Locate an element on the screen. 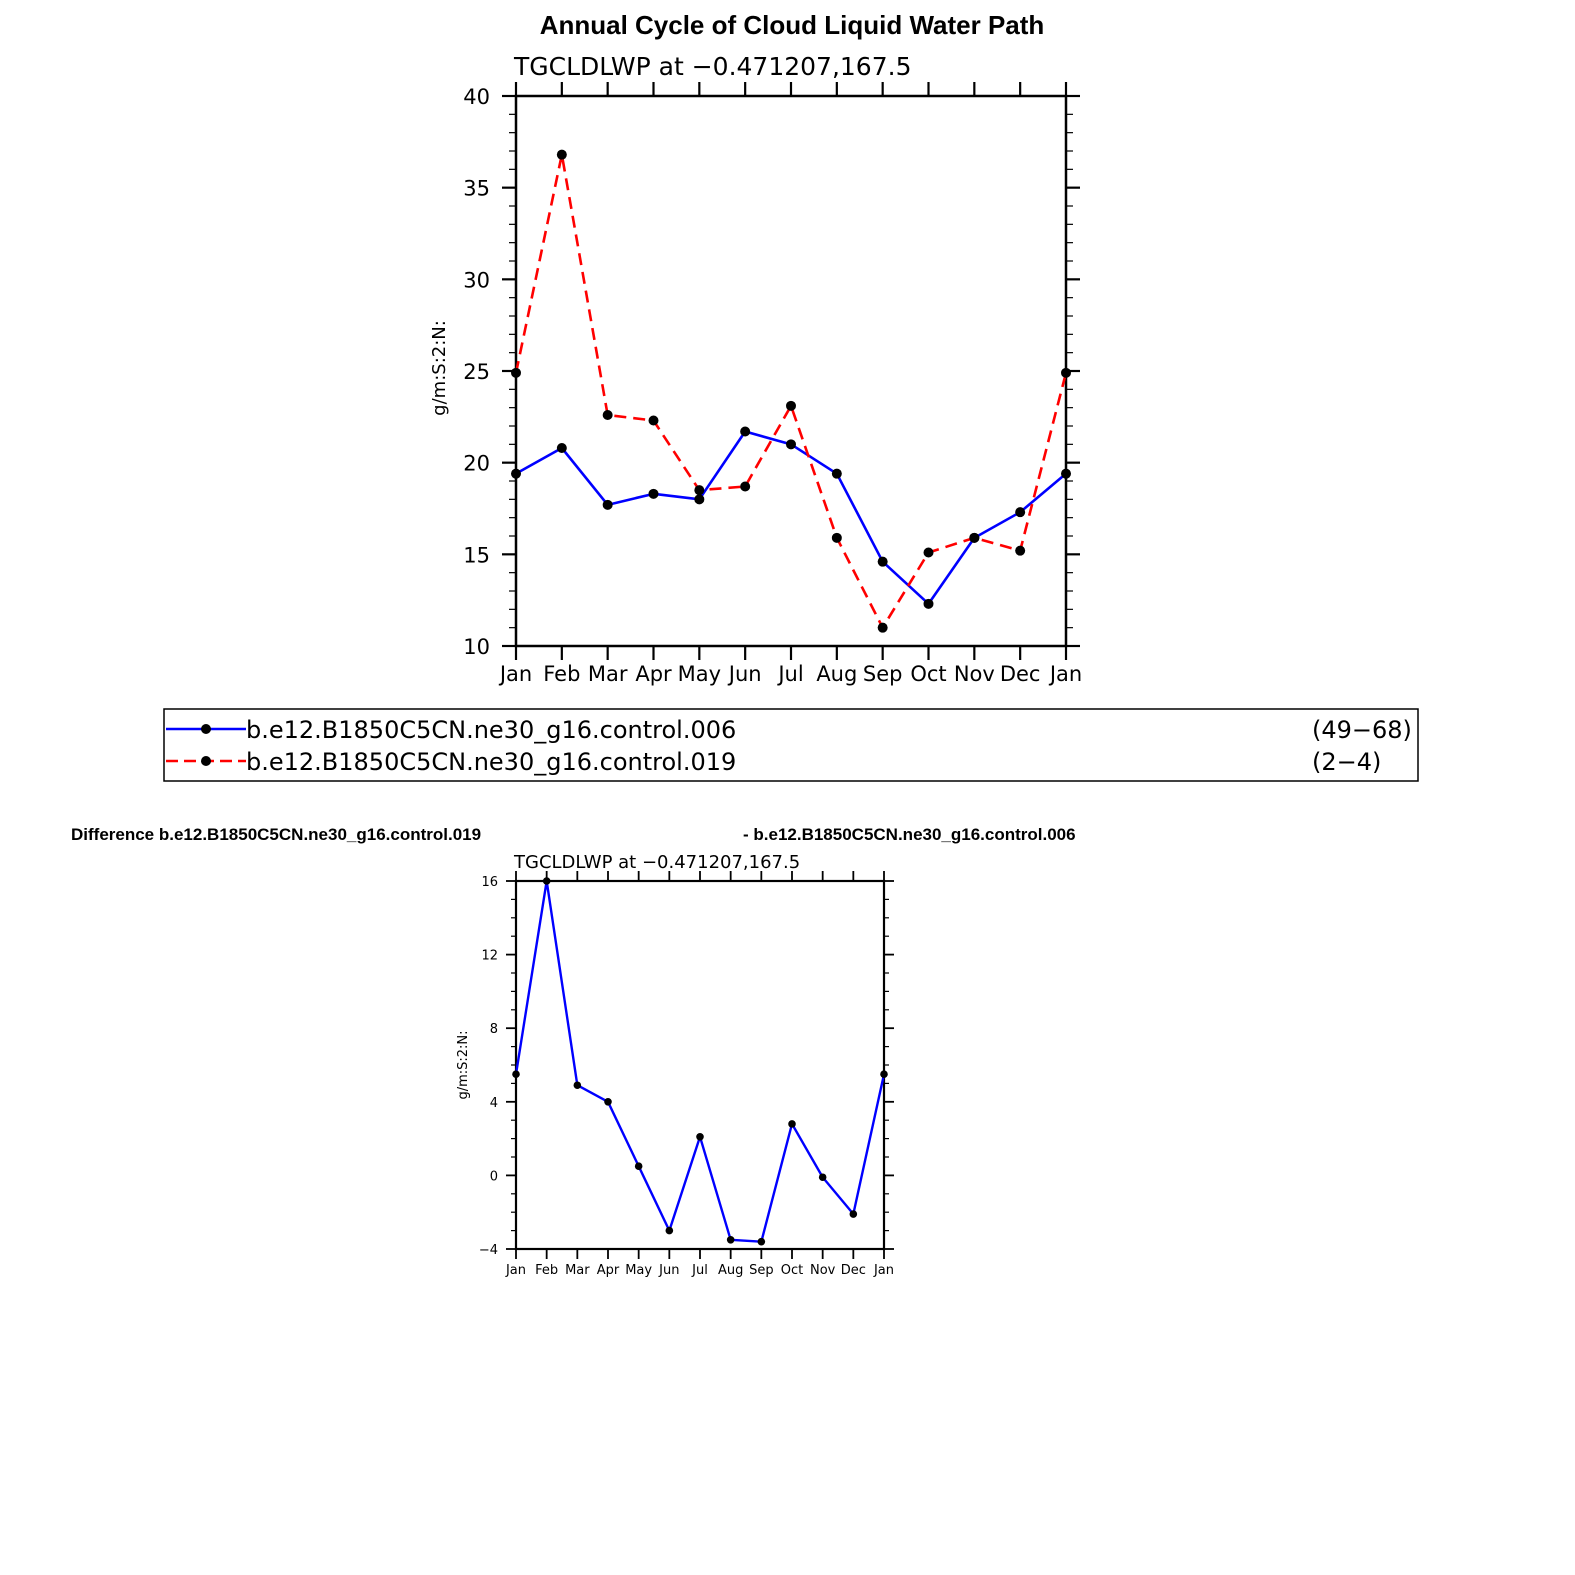  chart2-xtick-label: May is located at coordinates (638, 1270).